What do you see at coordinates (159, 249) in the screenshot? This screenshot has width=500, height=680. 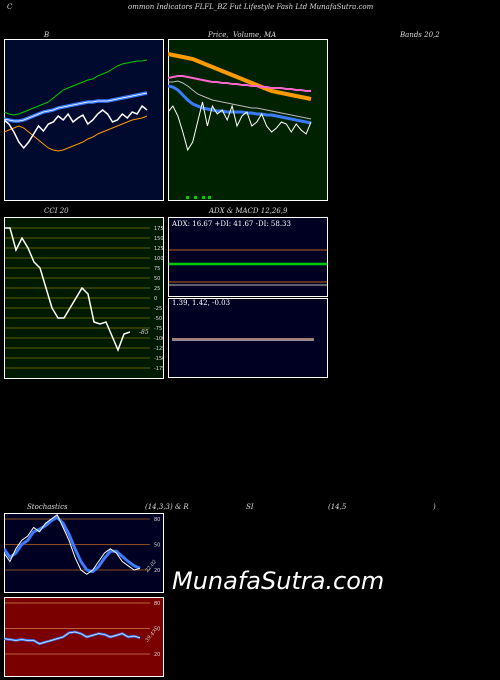 I see `cci-tick-label-2: 125` at bounding box center [159, 249].